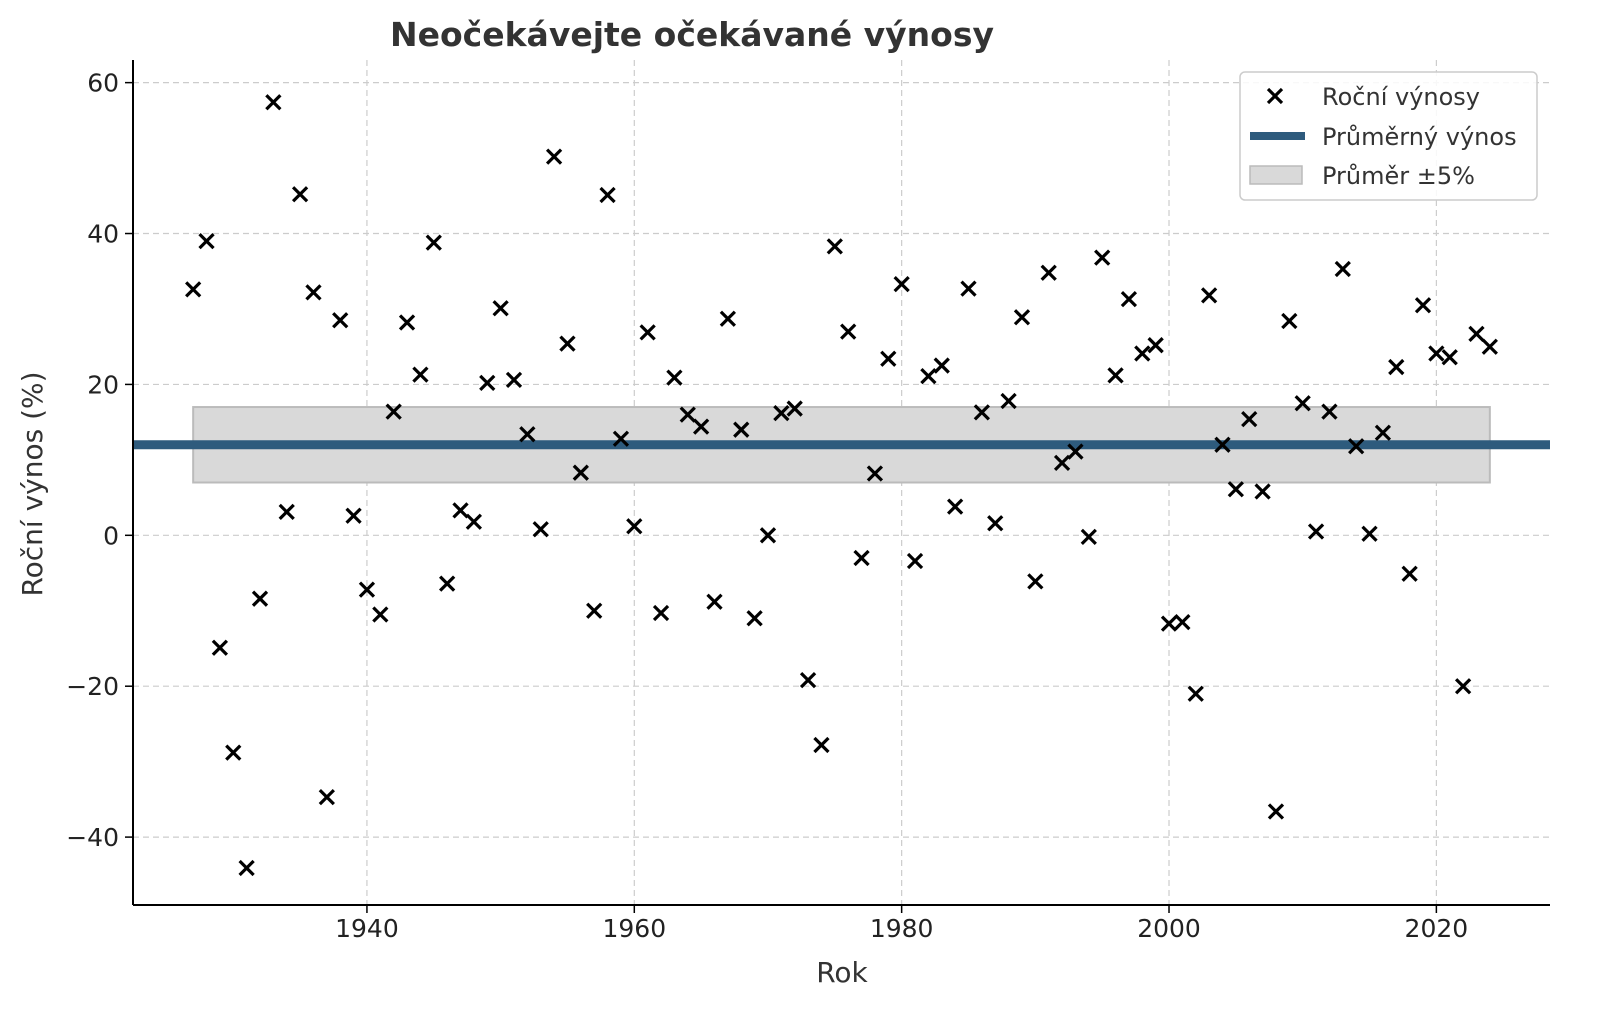 Image resolution: width=1600 pixels, height=1020 pixels. Describe the element at coordinates (103, 234) in the screenshot. I see `y-tick-label: 40` at that location.